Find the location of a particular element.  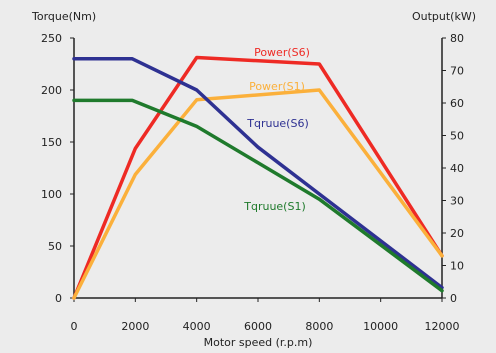

y-left-tick-label: 150 is located at coordinates (51, 142).